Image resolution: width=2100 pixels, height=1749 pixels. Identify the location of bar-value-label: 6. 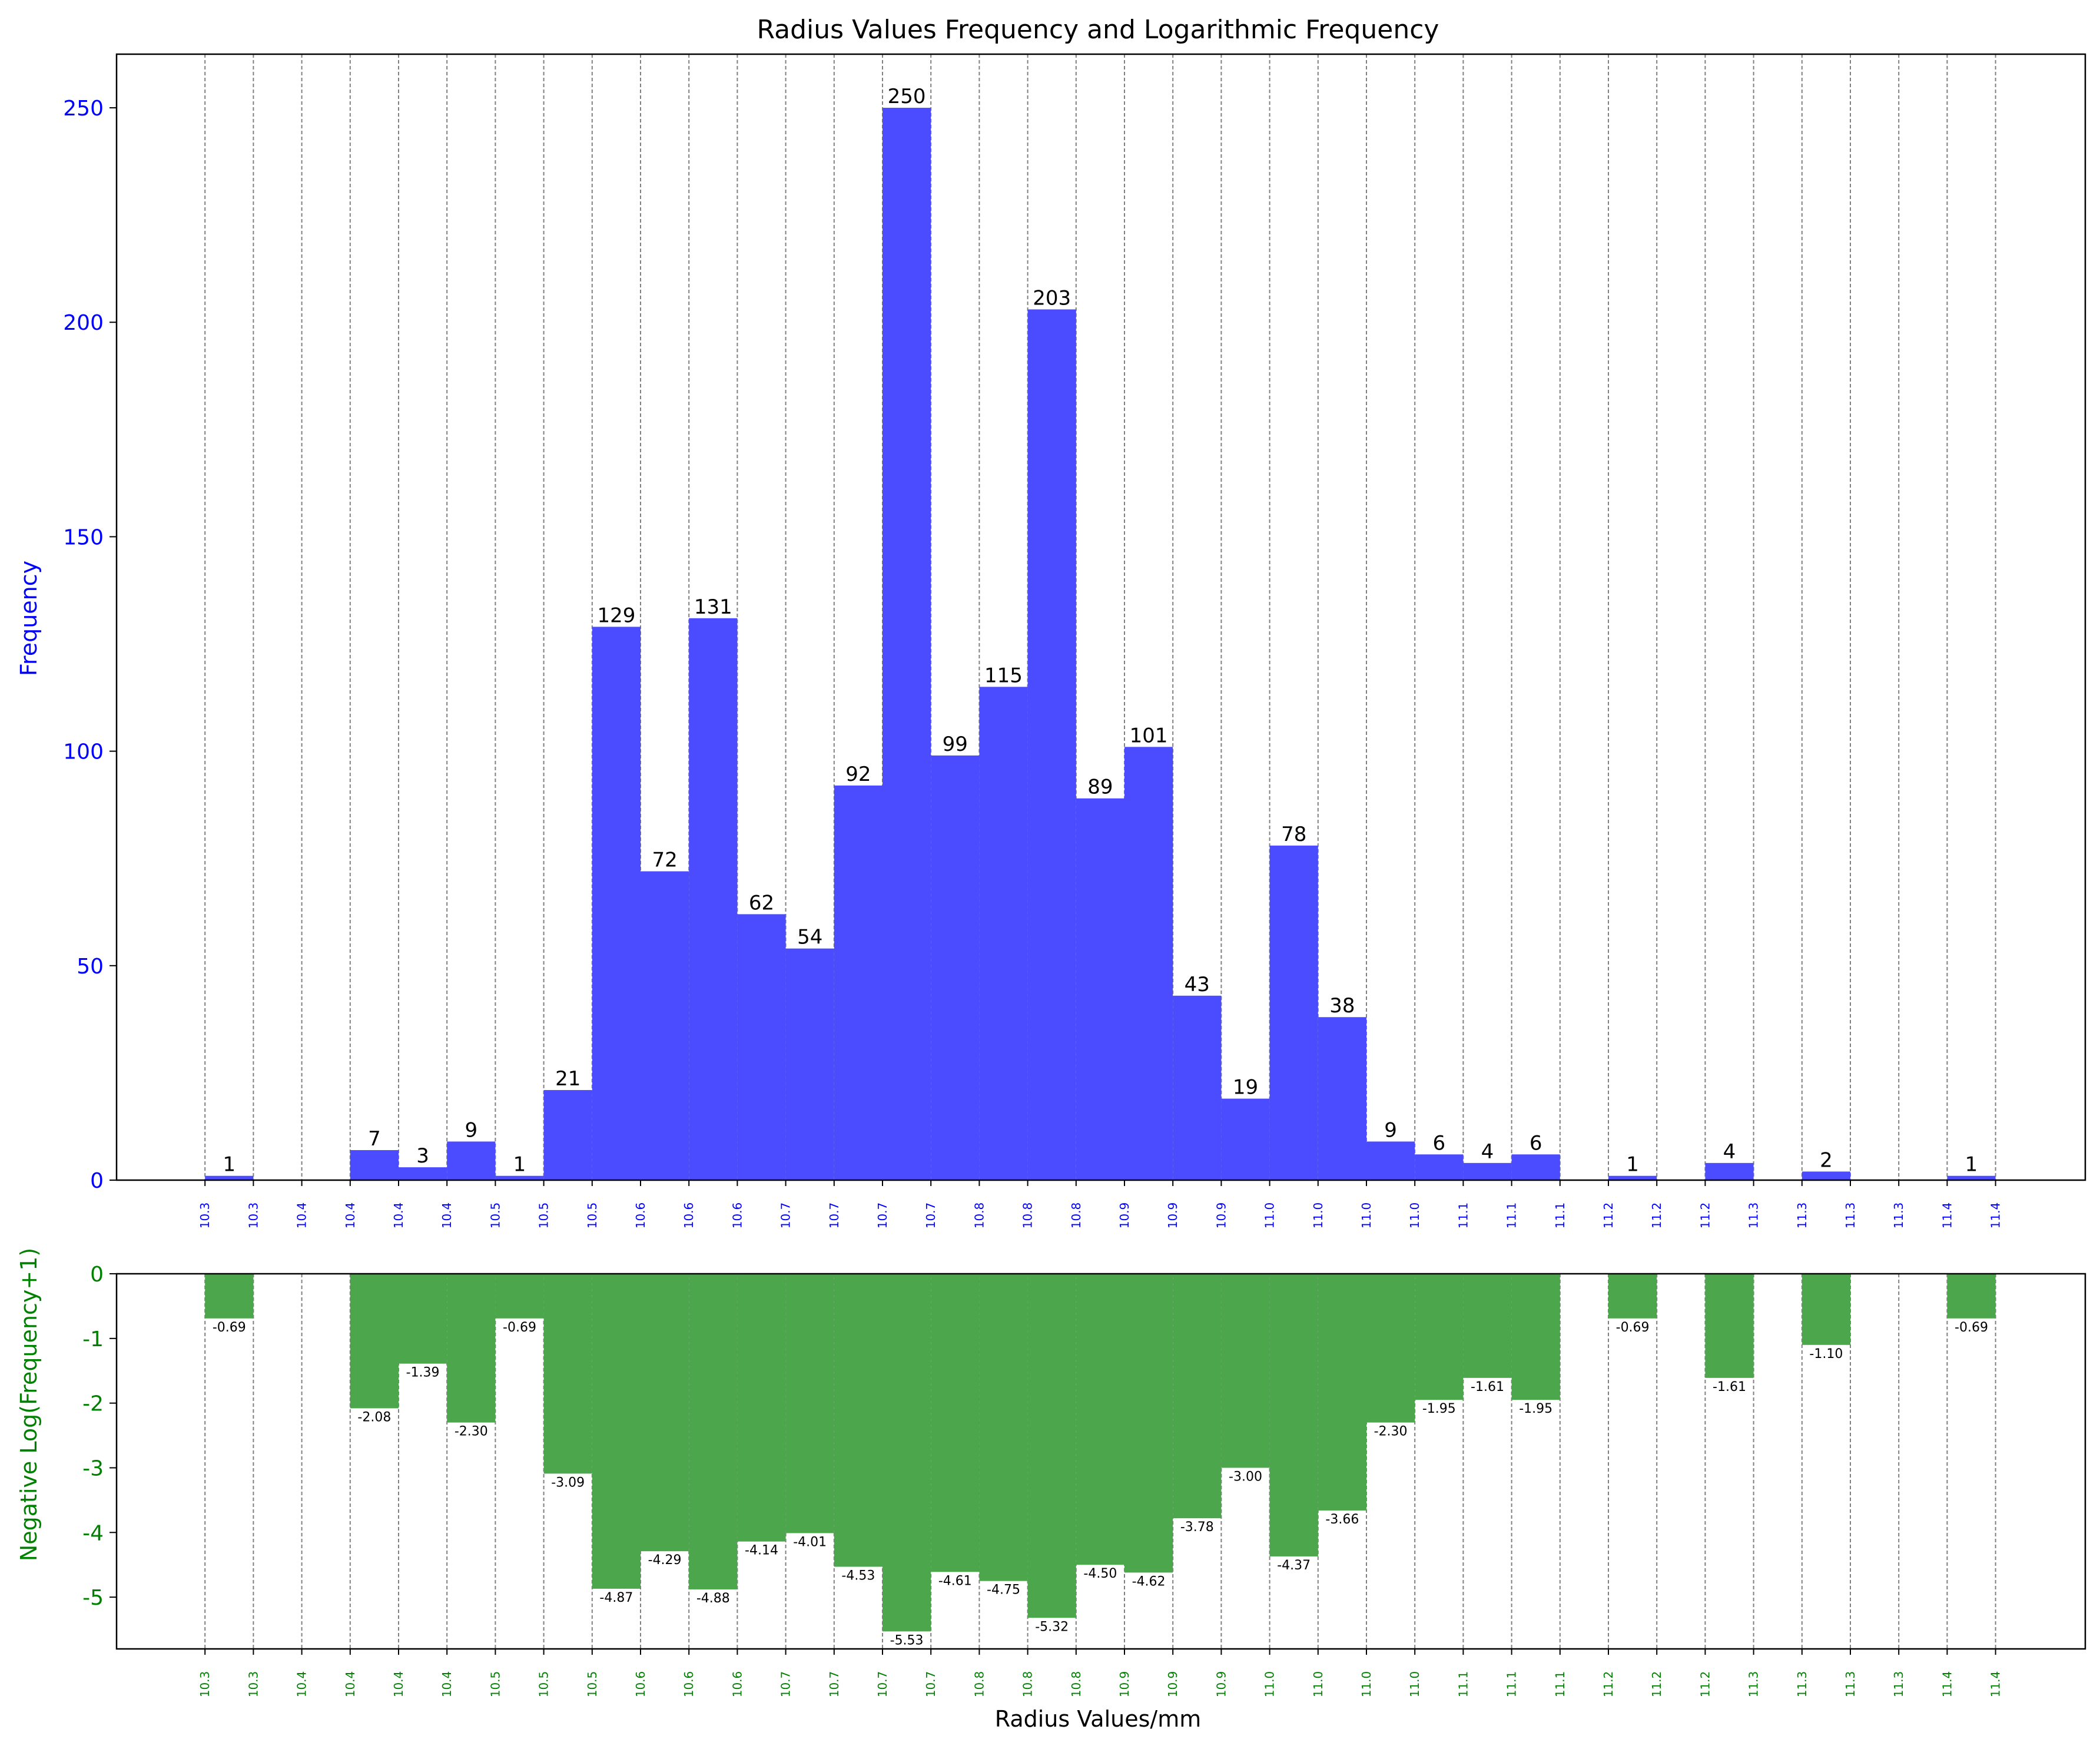
(1438, 1143).